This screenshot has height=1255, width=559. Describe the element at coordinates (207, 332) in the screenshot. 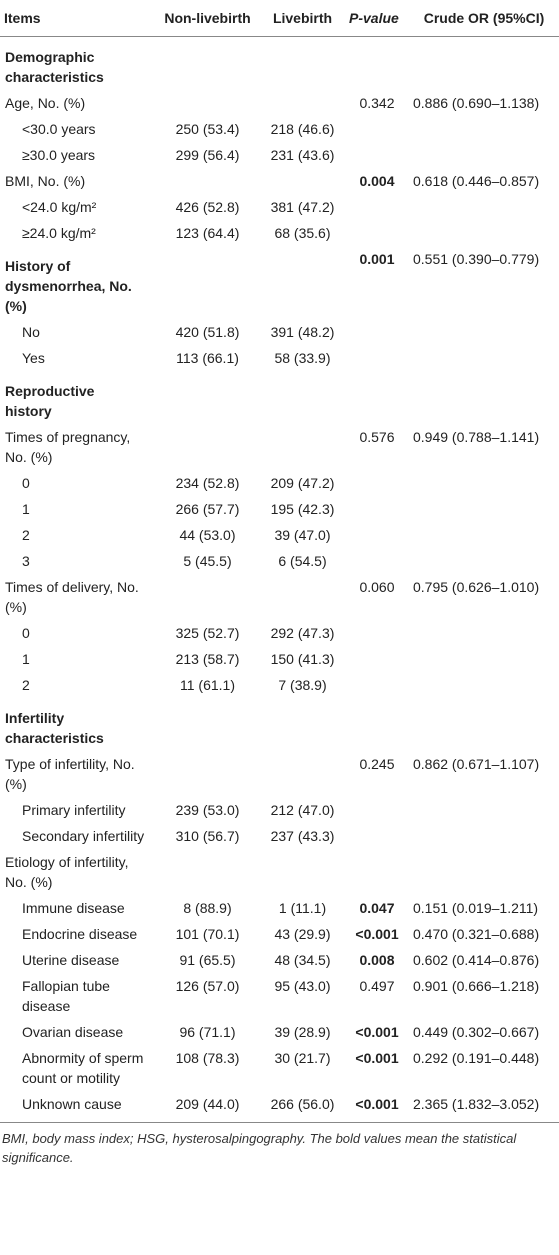

I see `cell: 420 (51.8)` at that location.